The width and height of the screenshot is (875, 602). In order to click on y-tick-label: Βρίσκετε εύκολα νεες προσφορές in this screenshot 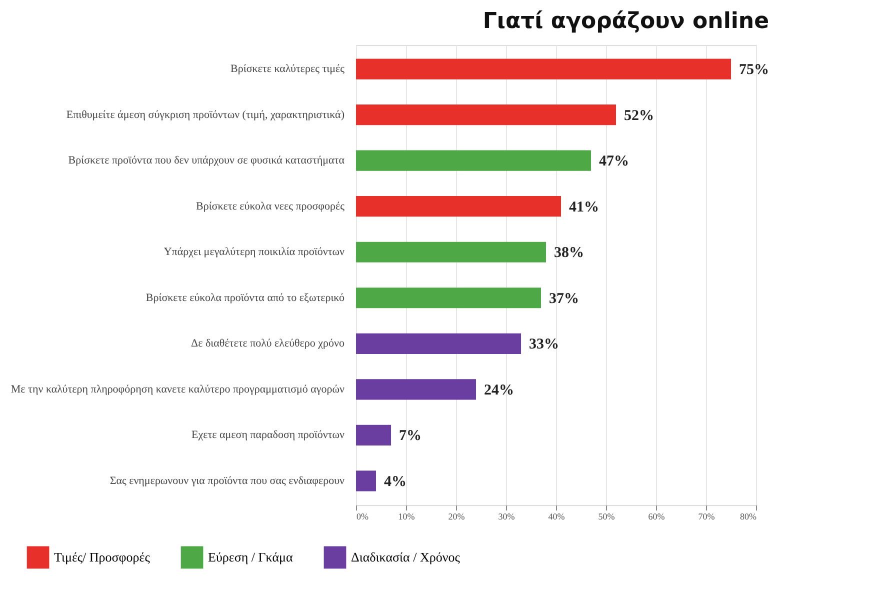, I will do `click(271, 206)`.